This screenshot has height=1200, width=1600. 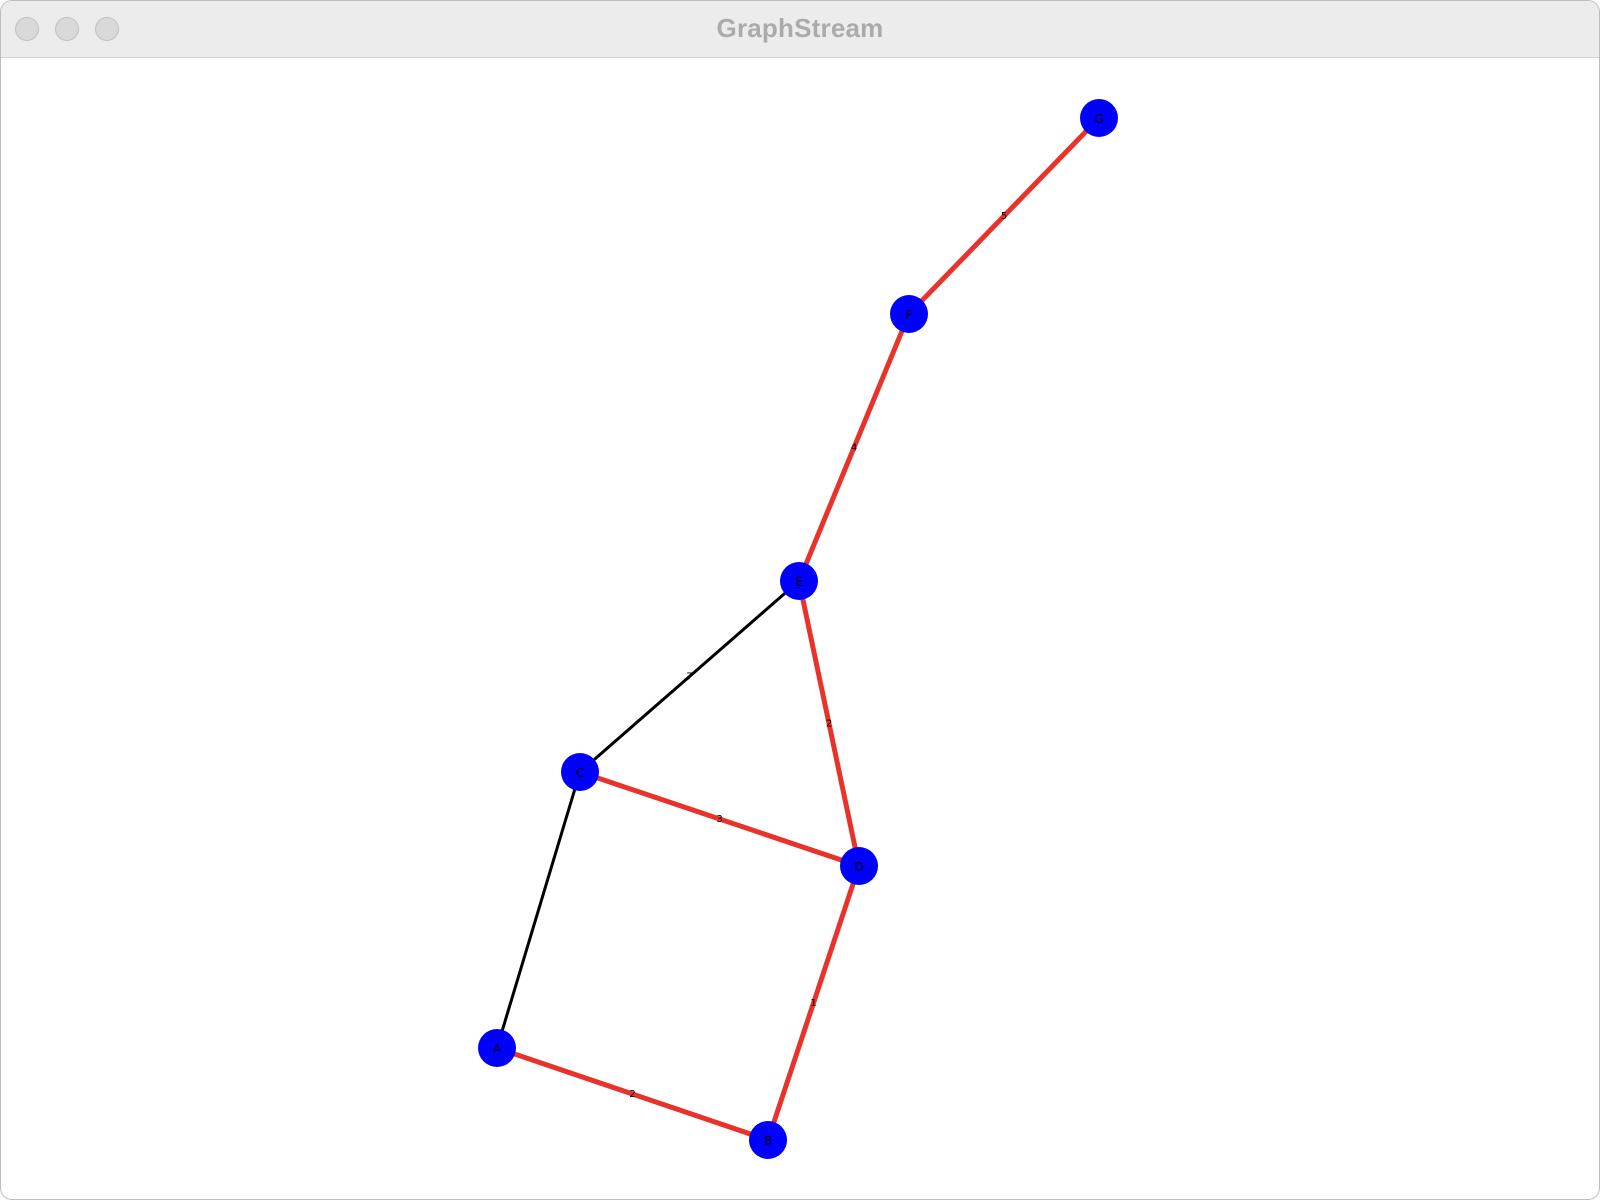 I want to click on node-label: A, so click(x=497, y=1049).